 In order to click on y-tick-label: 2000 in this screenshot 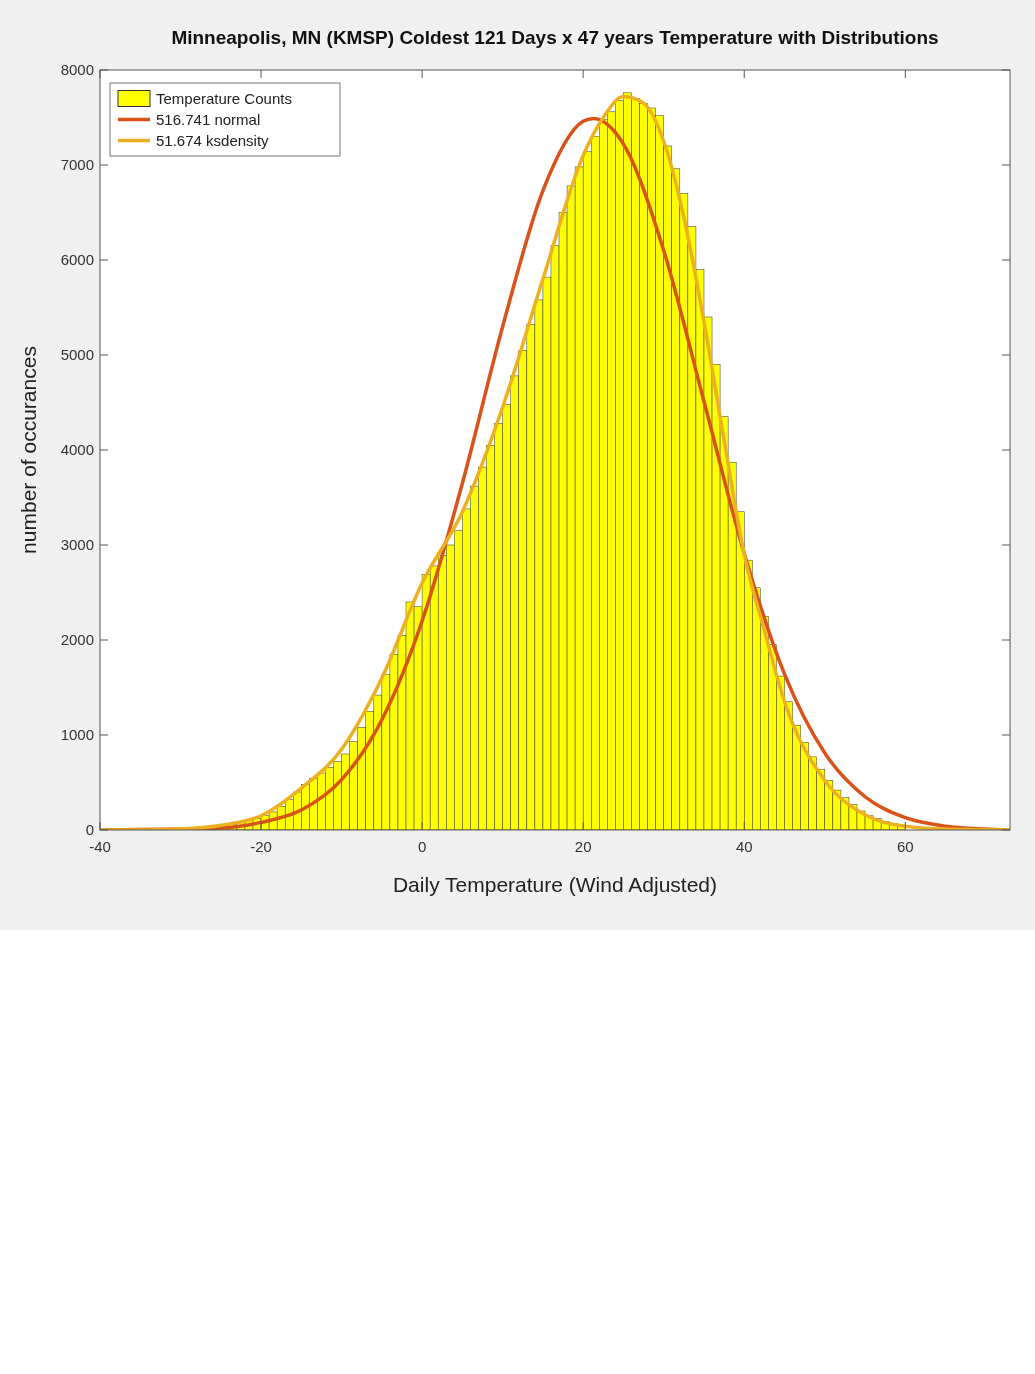, I will do `click(77, 639)`.